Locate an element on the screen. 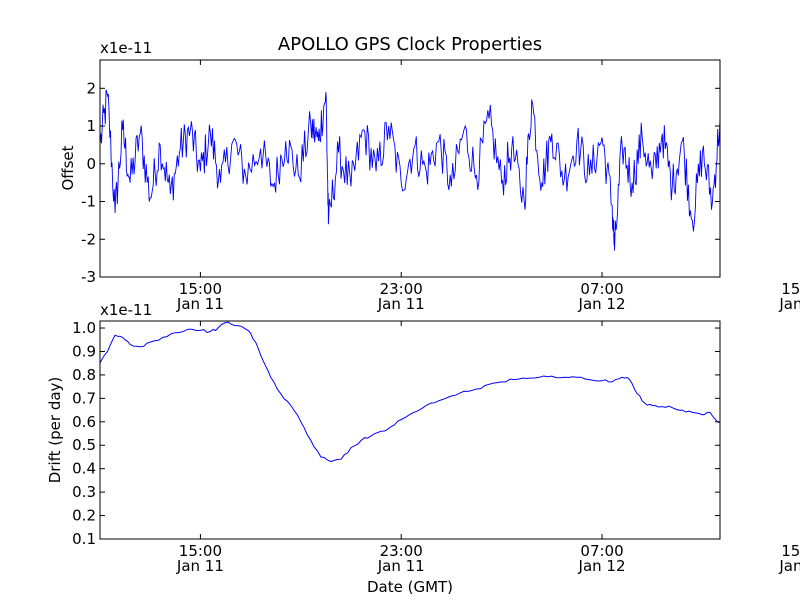 The image size is (800, 600). drift-y-tick-label: 0.9 is located at coordinates (84, 351).